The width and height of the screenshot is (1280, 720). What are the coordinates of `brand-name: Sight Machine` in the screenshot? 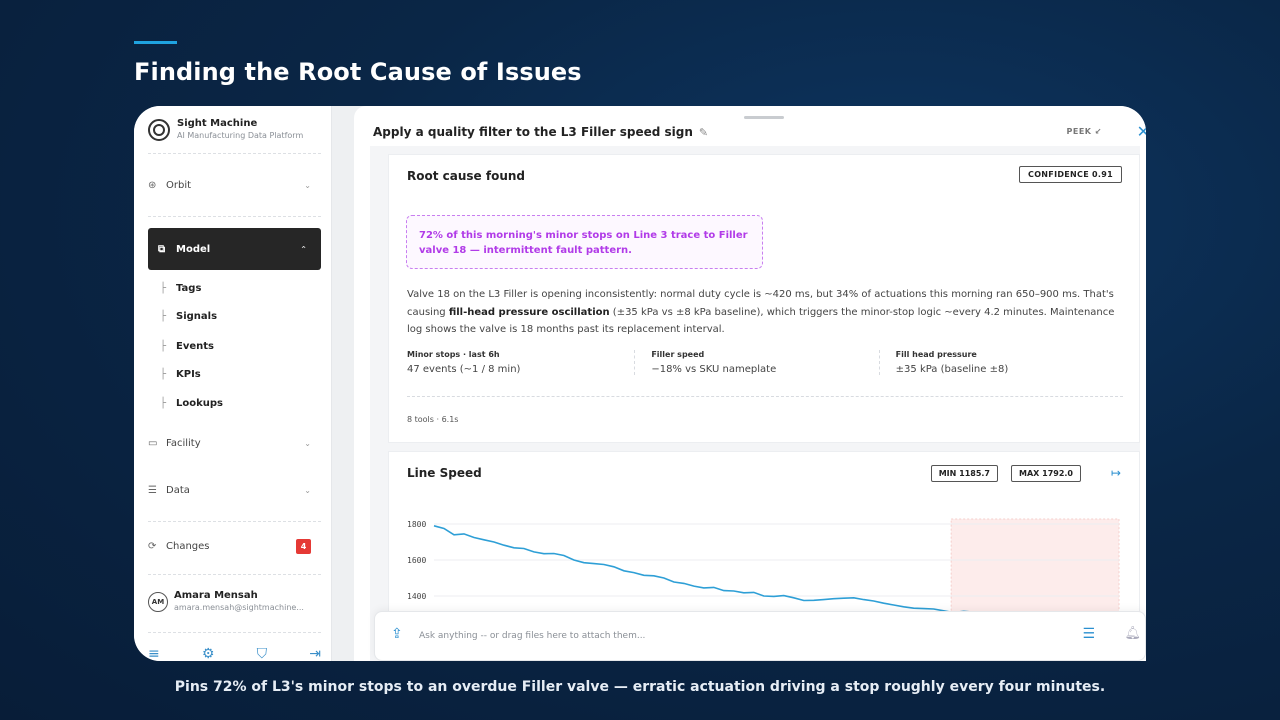 It's located at (217, 123).